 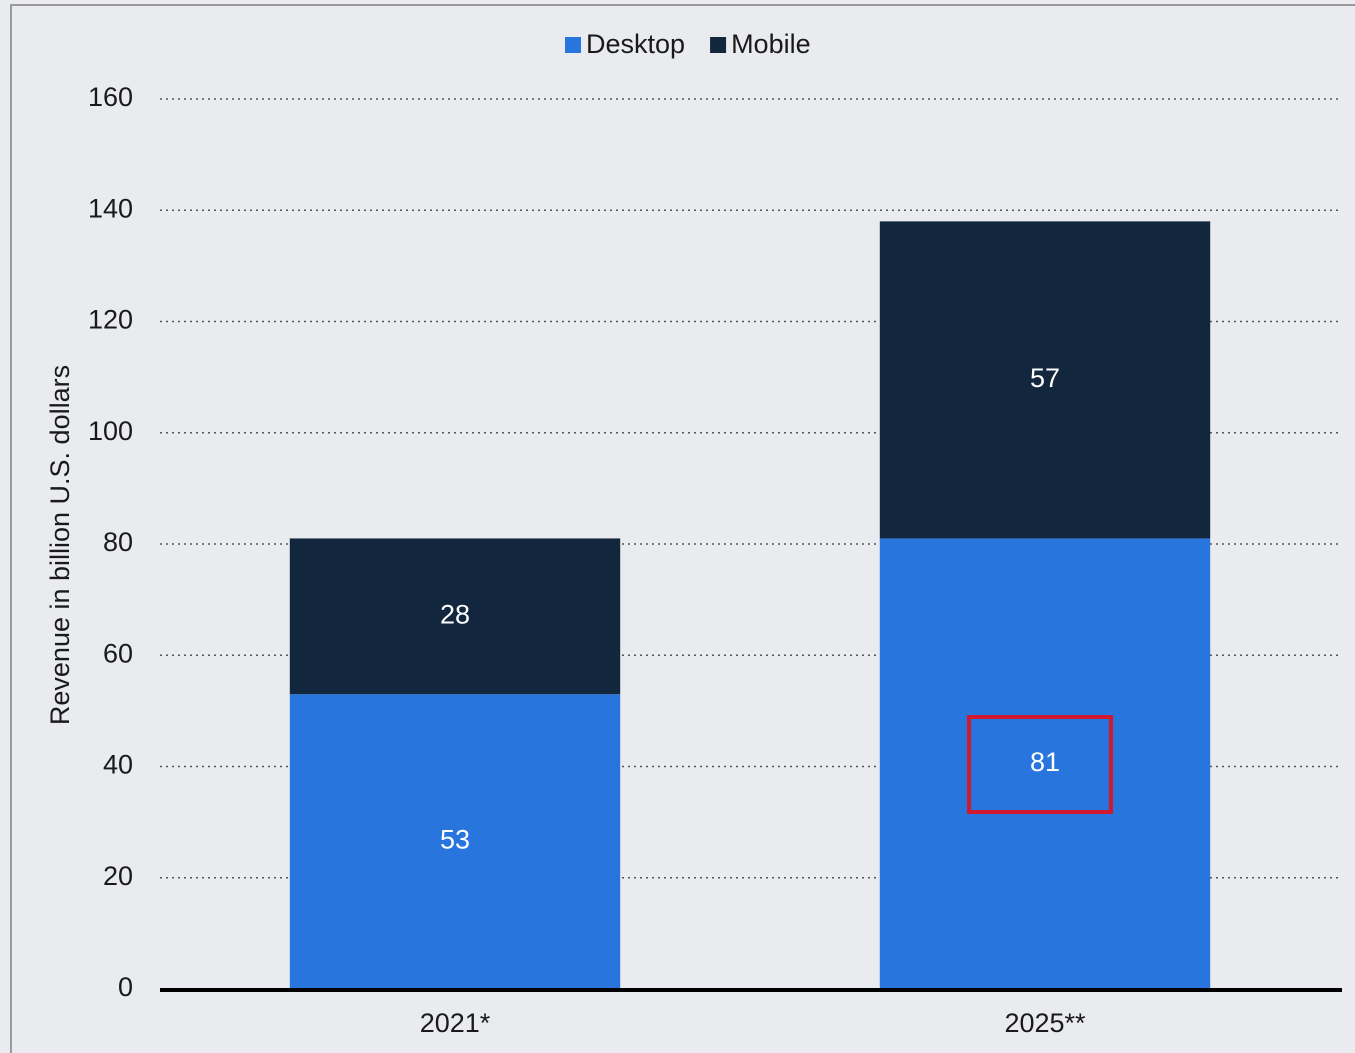 I want to click on highlight-box, so click(x=1040, y=764).